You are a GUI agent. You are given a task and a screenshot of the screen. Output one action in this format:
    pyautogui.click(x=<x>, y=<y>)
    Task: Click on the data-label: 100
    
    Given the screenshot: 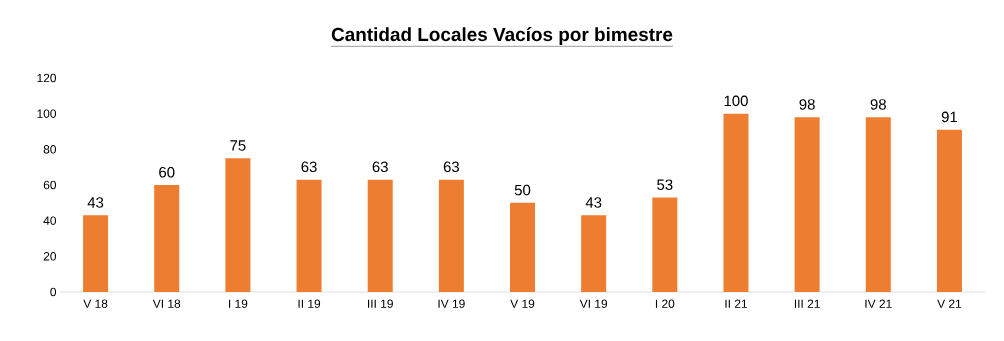 What is the action you would take?
    pyautogui.click(x=736, y=101)
    